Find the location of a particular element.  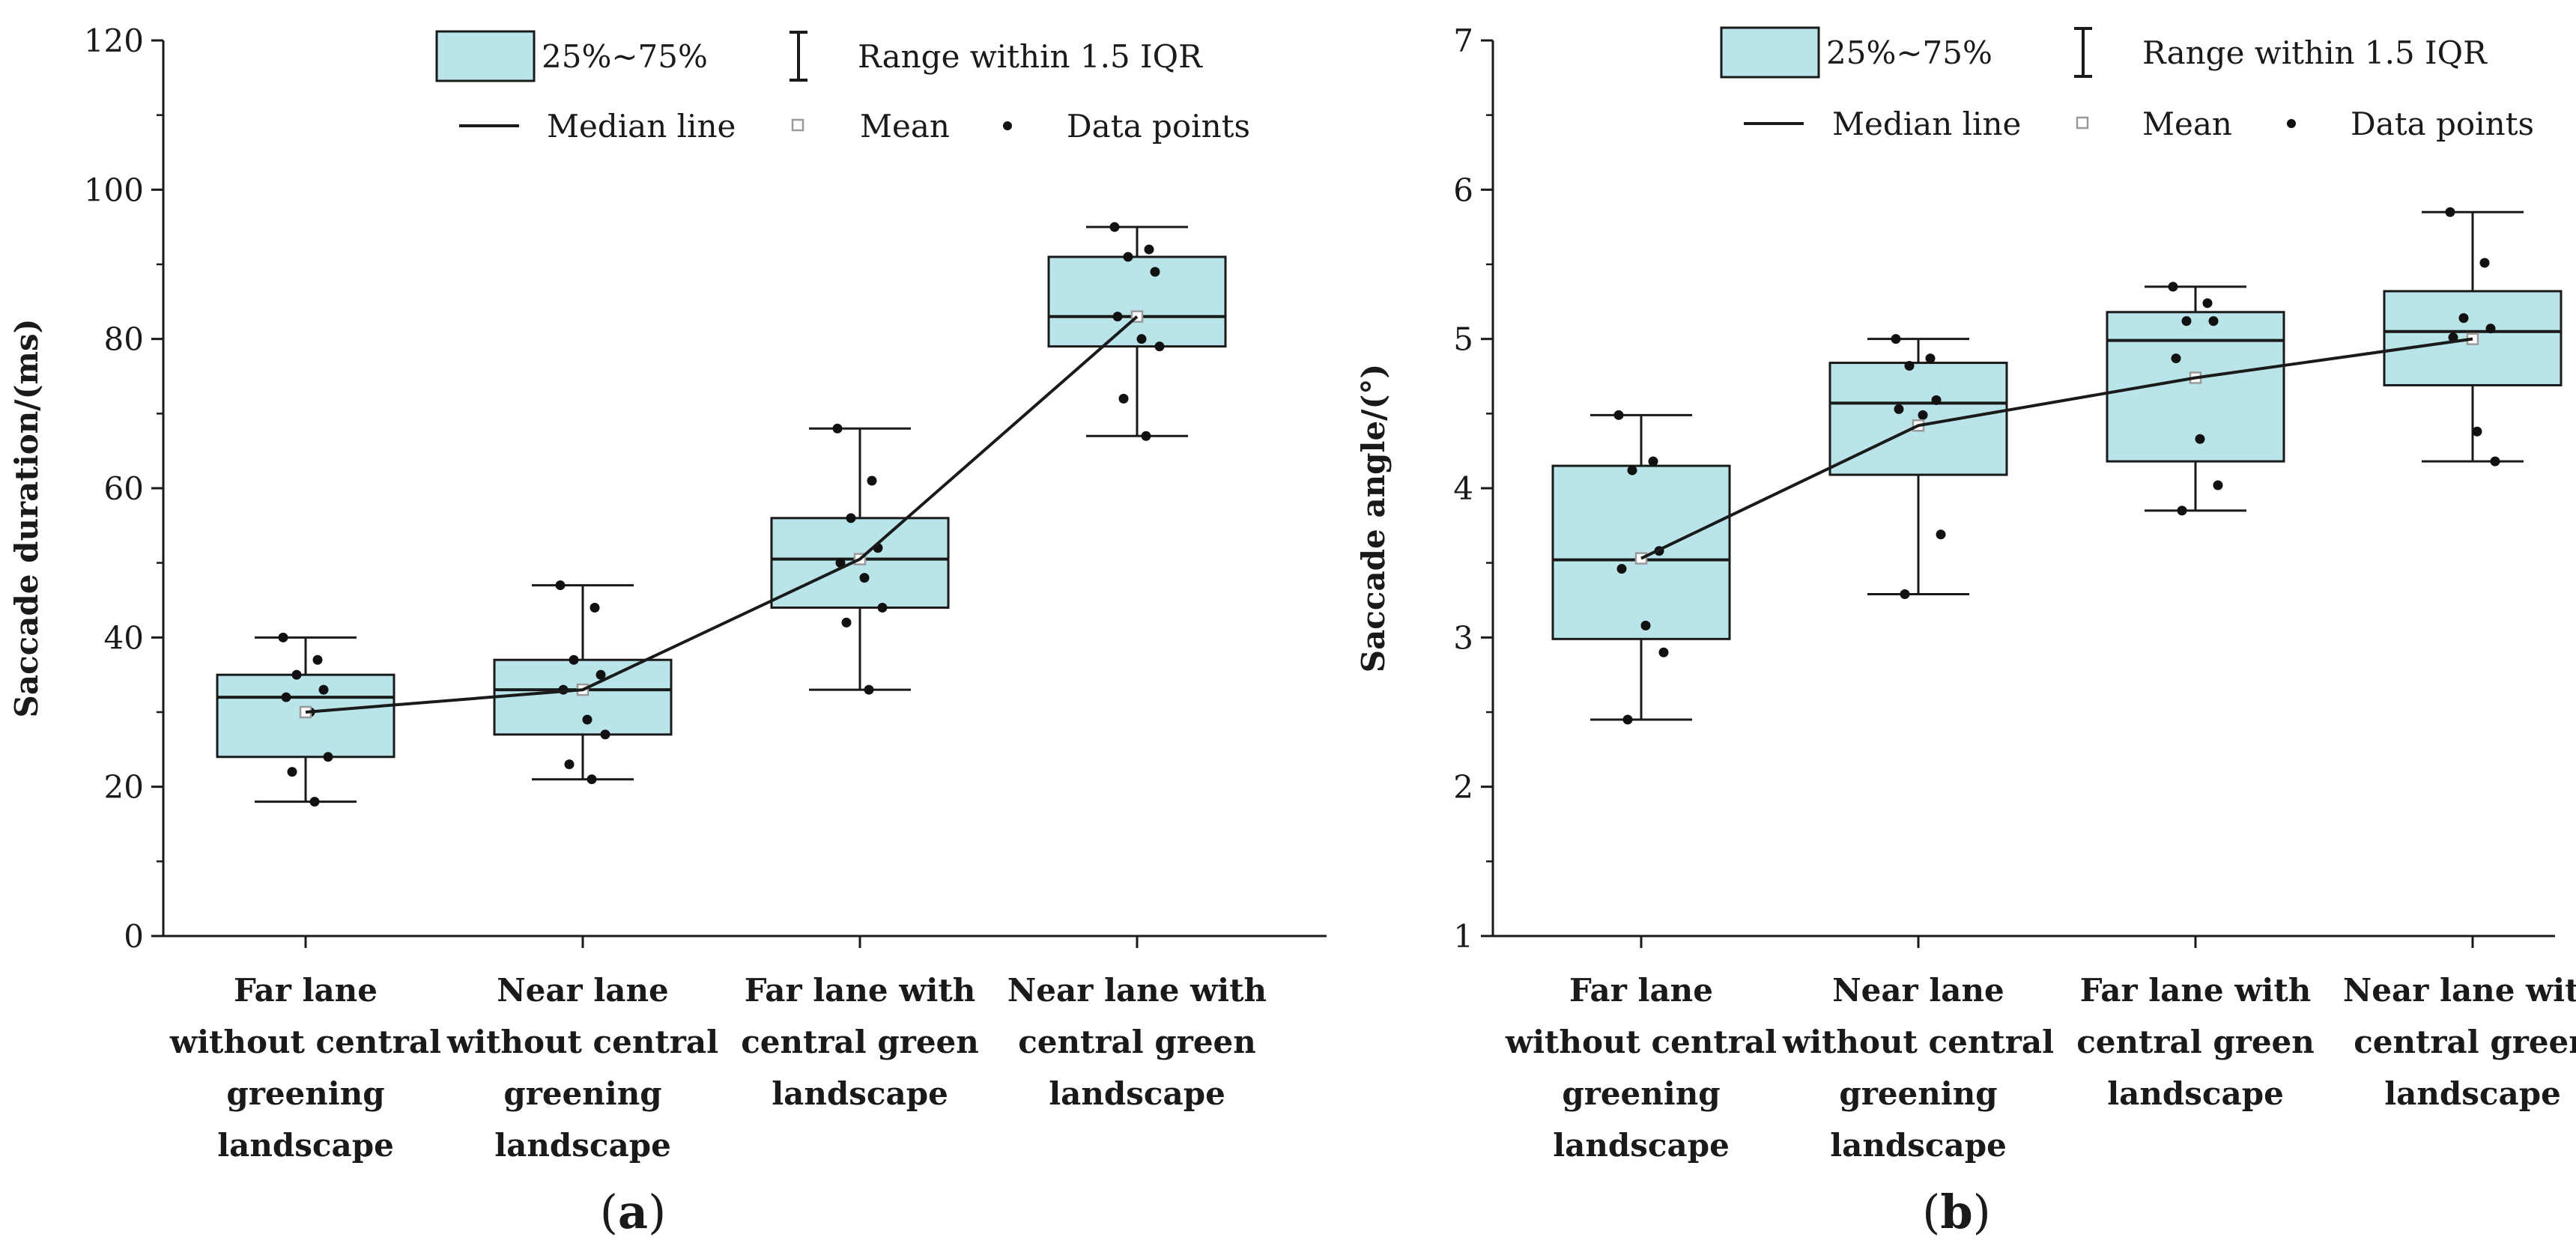

panel-label-b: (b) is located at coordinates (1957, 1212).